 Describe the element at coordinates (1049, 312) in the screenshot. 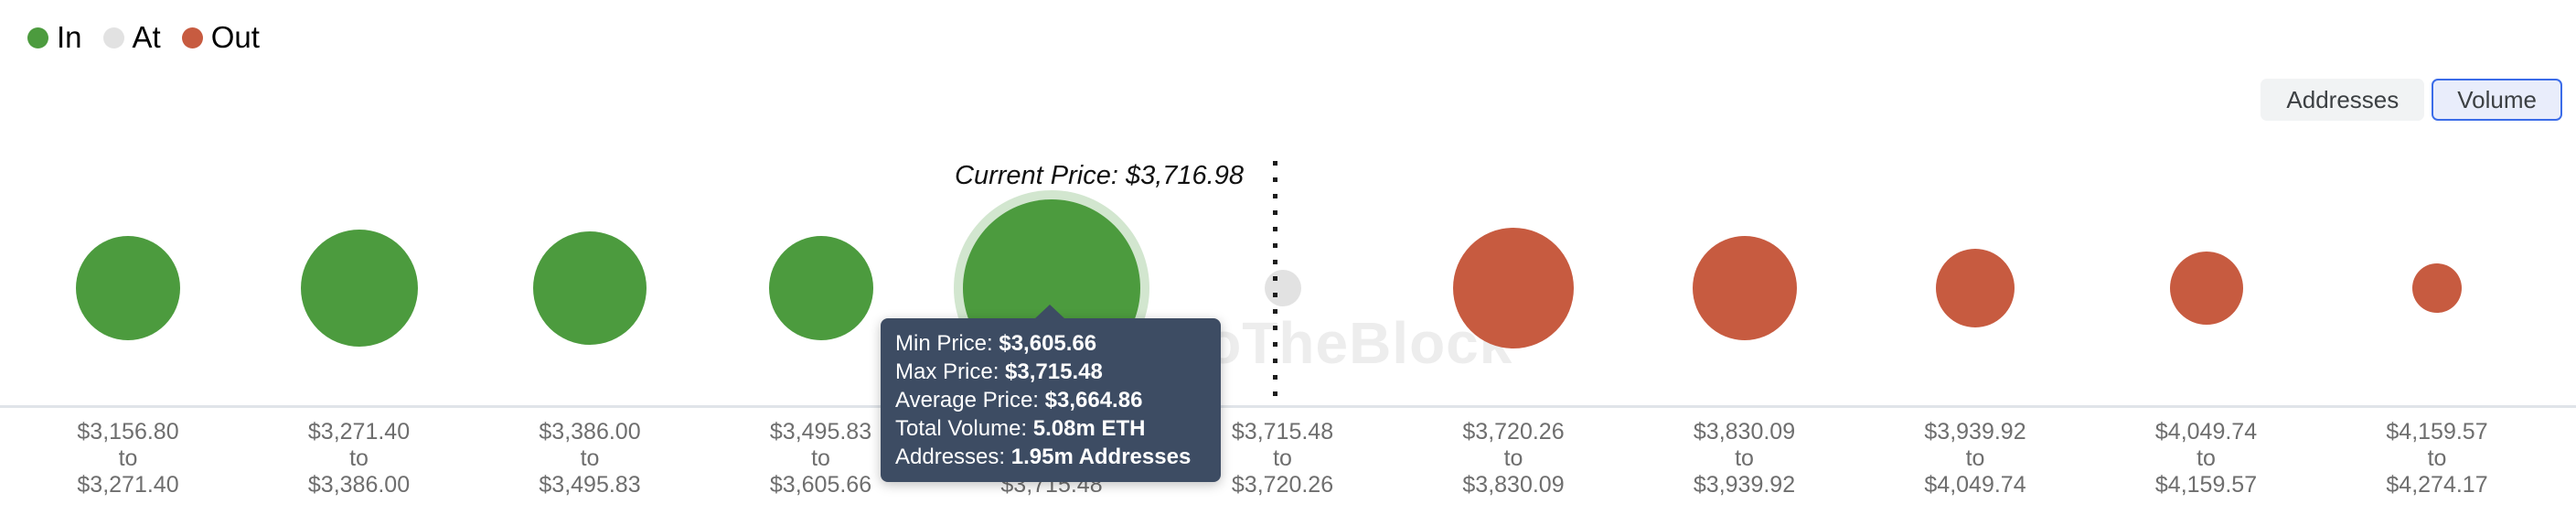

I see `tooltip-caret-icon` at that location.